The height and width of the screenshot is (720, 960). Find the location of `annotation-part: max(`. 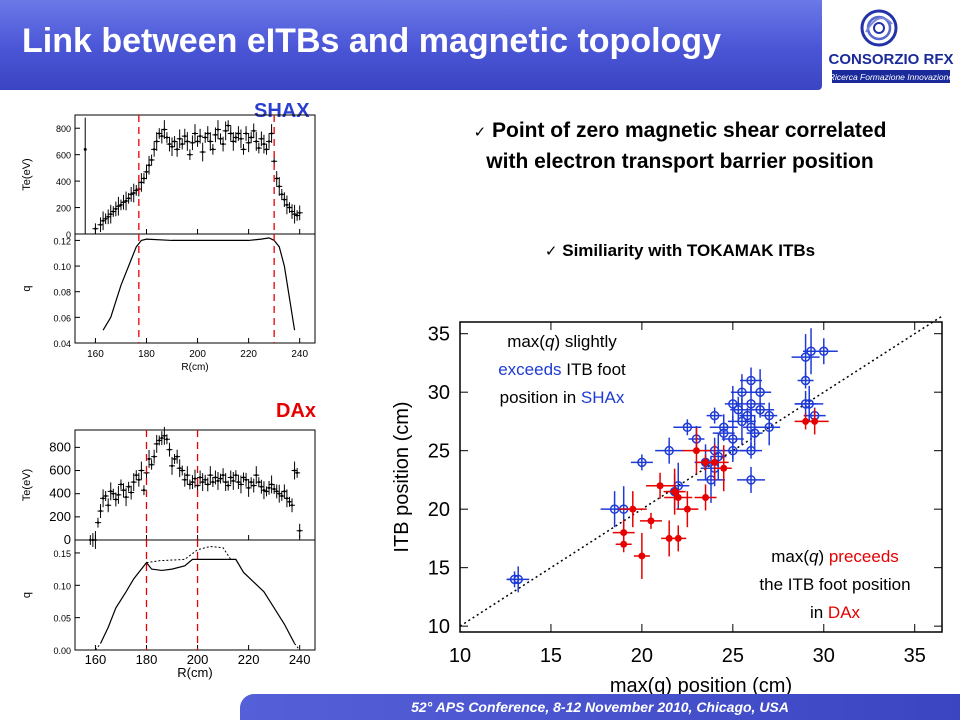

annotation-part: max( is located at coordinates (526, 341).